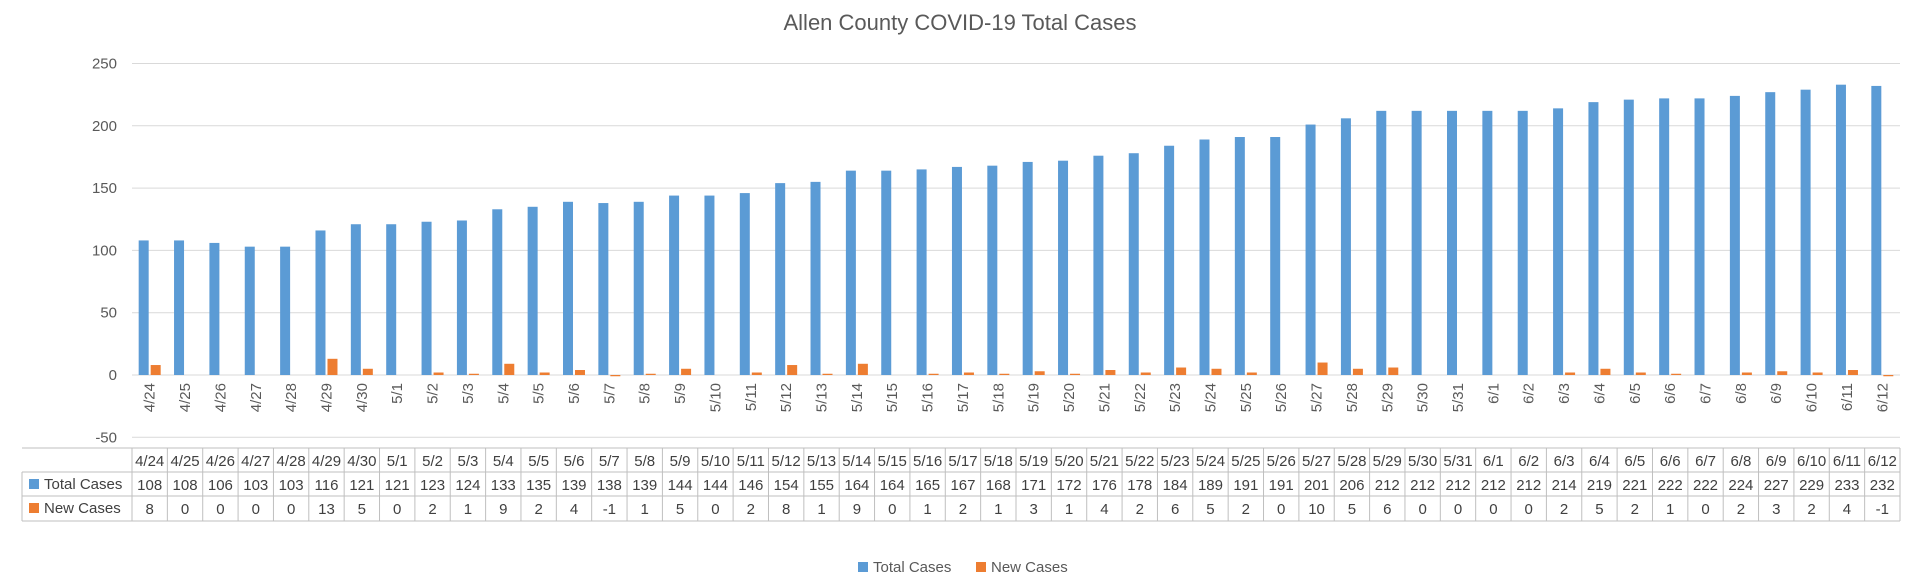 The height and width of the screenshot is (585, 1920). What do you see at coordinates (822, 397) in the screenshot?
I see `x-tick-label: 5/13` at bounding box center [822, 397].